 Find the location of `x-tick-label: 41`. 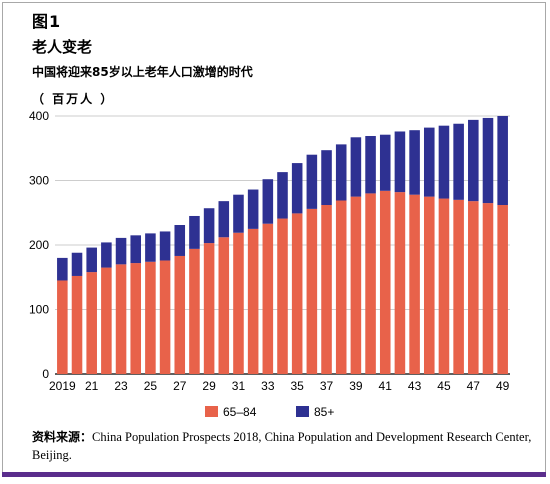

x-tick-label: 41 is located at coordinates (386, 386).